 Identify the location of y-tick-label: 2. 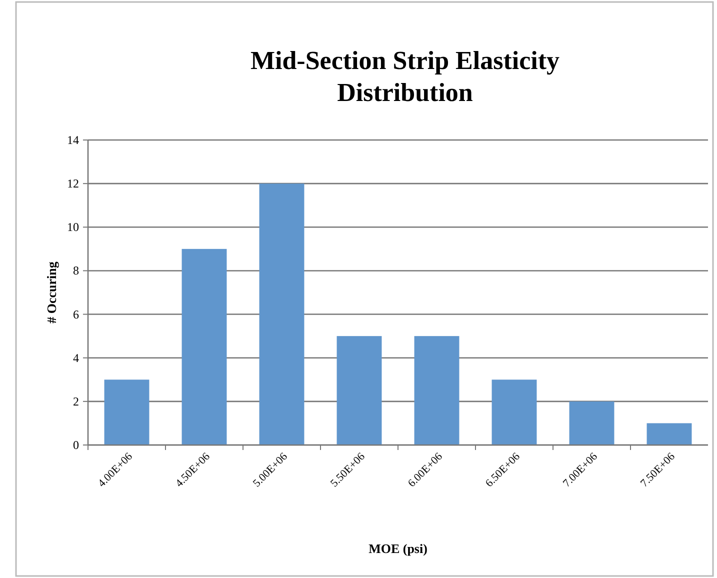
(76, 401).